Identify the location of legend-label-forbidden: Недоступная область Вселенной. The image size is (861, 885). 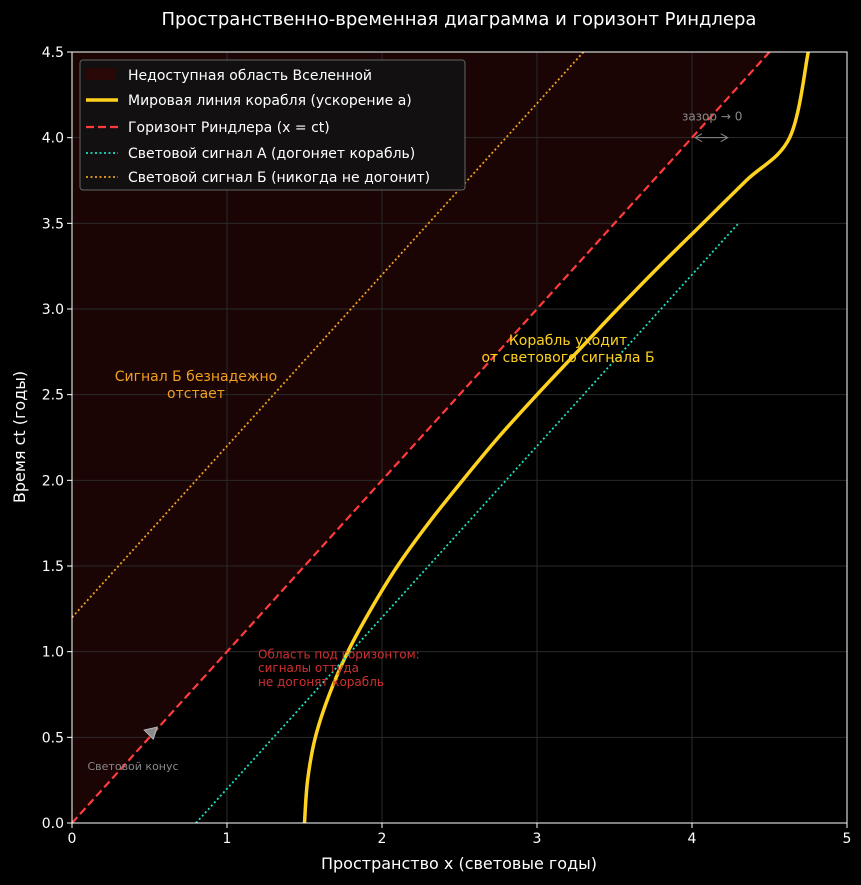
(250, 76).